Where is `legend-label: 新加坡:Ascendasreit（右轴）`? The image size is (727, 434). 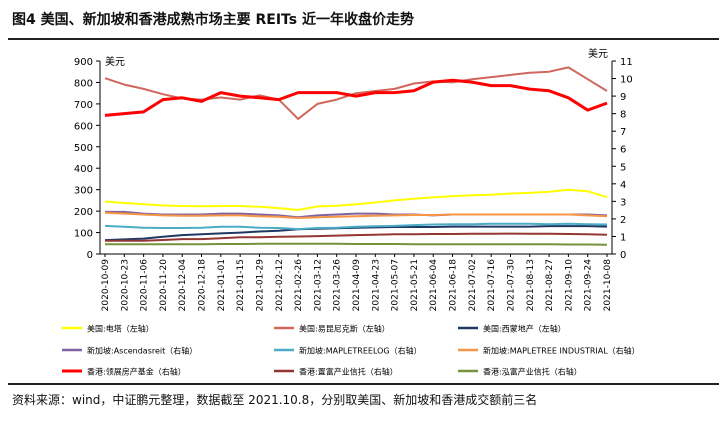 legend-label: 新加坡:Ascendasreit（右轴） is located at coordinates (142, 351).